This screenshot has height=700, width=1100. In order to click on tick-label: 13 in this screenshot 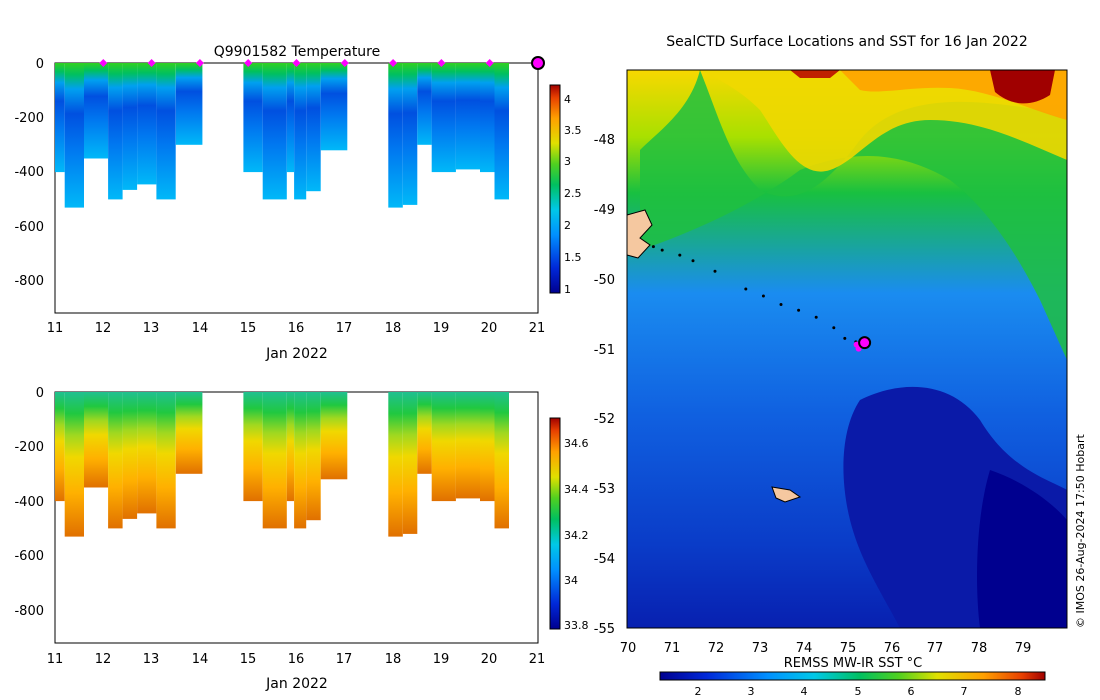, I will do `click(151, 659)`.